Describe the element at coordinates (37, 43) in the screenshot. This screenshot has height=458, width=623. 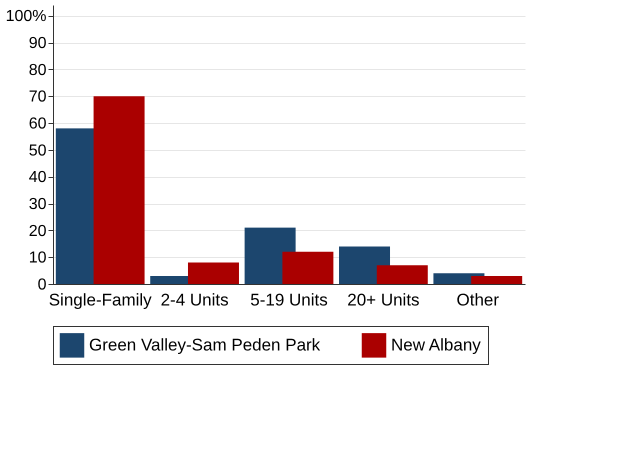
I see `y-tick-label: 90` at that location.